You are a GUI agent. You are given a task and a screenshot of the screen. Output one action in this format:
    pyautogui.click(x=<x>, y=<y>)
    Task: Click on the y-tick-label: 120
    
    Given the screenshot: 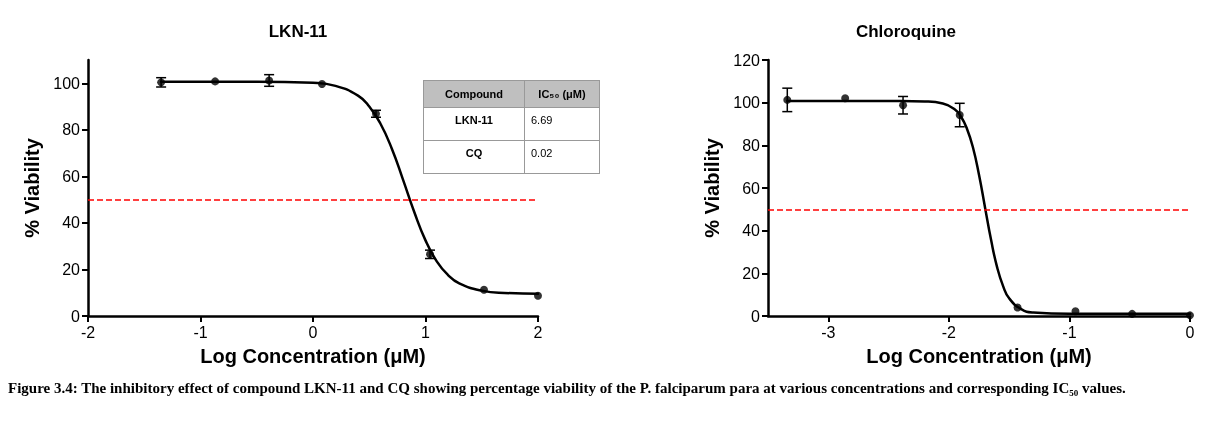 What is the action you would take?
    pyautogui.click(x=747, y=60)
    